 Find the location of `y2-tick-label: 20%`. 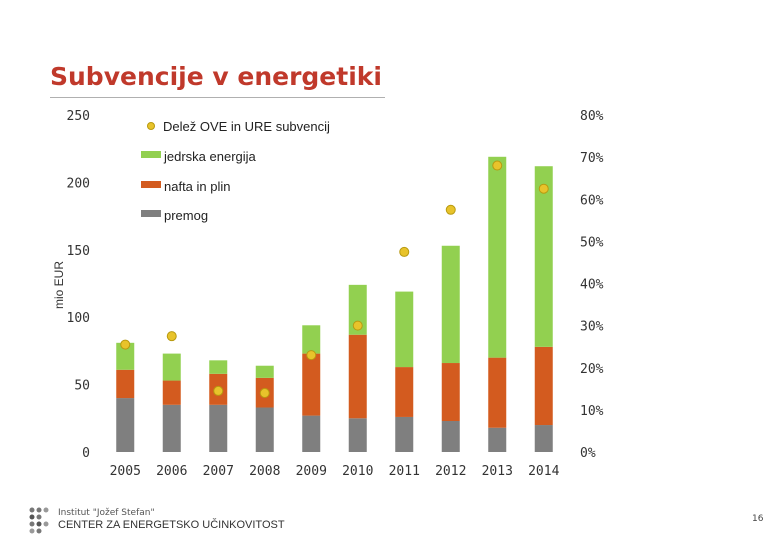

y2-tick-label: 20% is located at coordinates (592, 369).